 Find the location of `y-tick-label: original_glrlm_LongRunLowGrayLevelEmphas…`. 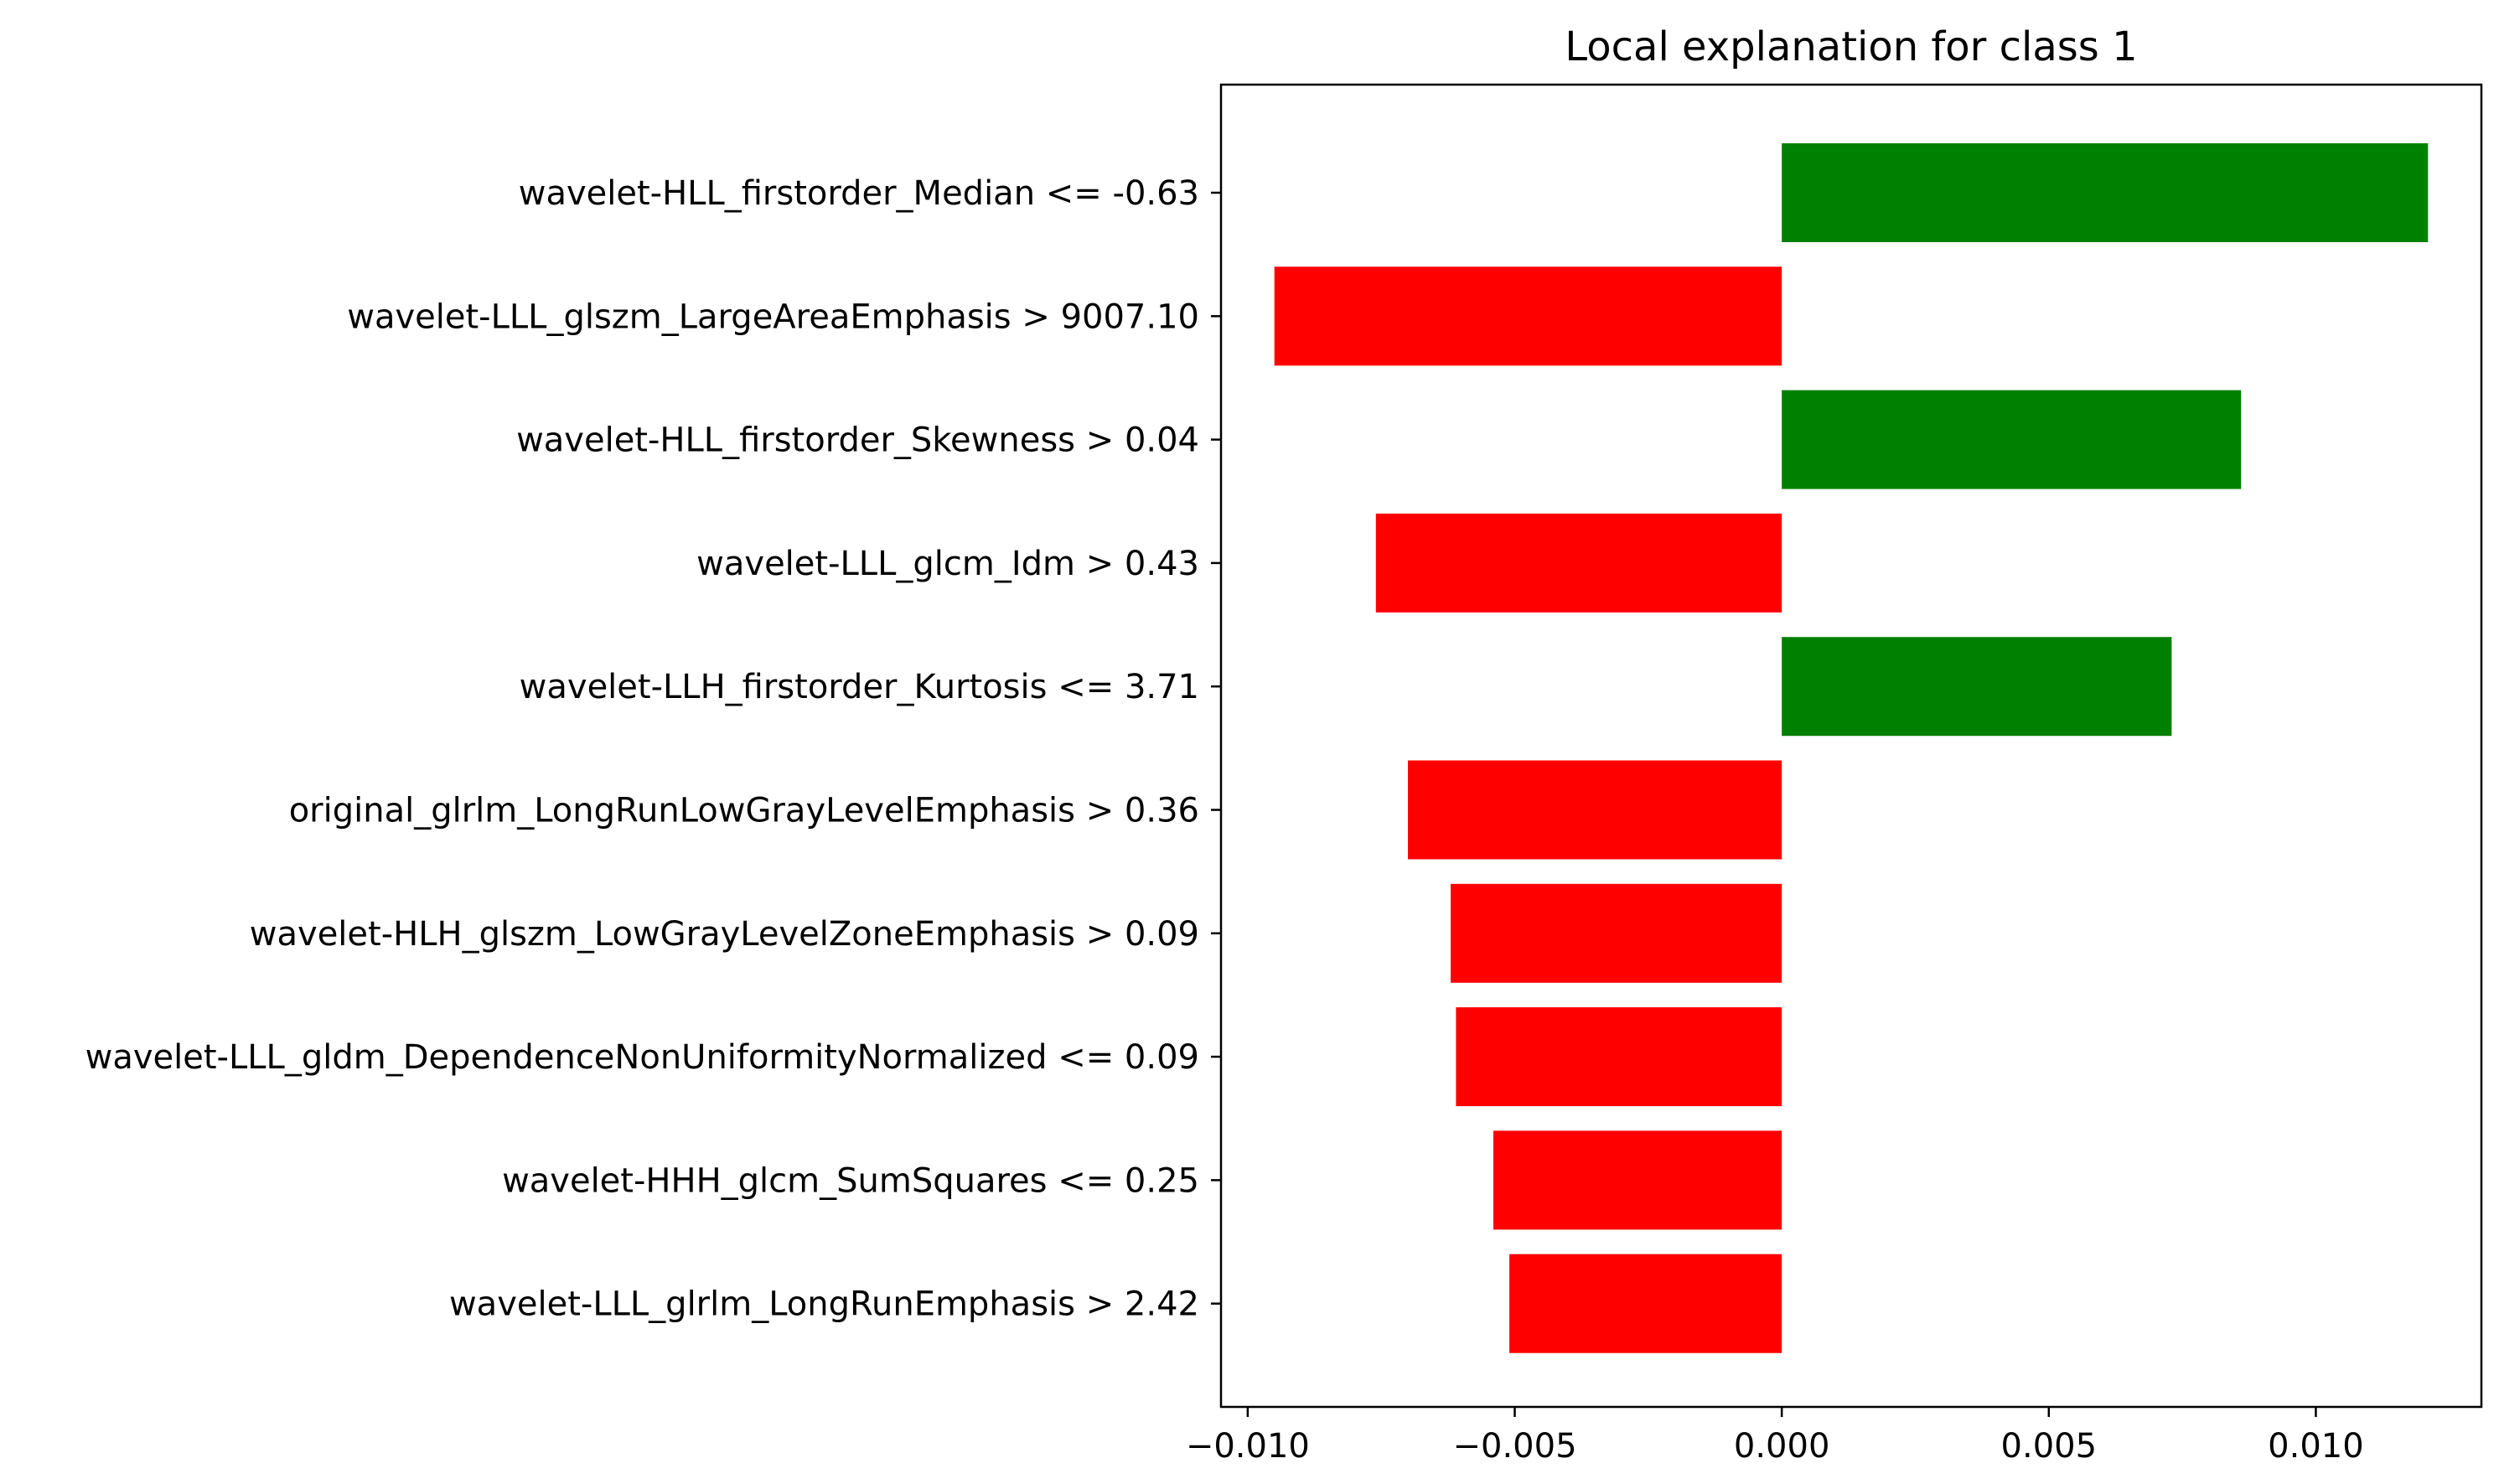

y-tick-label: original_glrlm_LongRunLowGrayLevelEmphas… is located at coordinates (744, 811).